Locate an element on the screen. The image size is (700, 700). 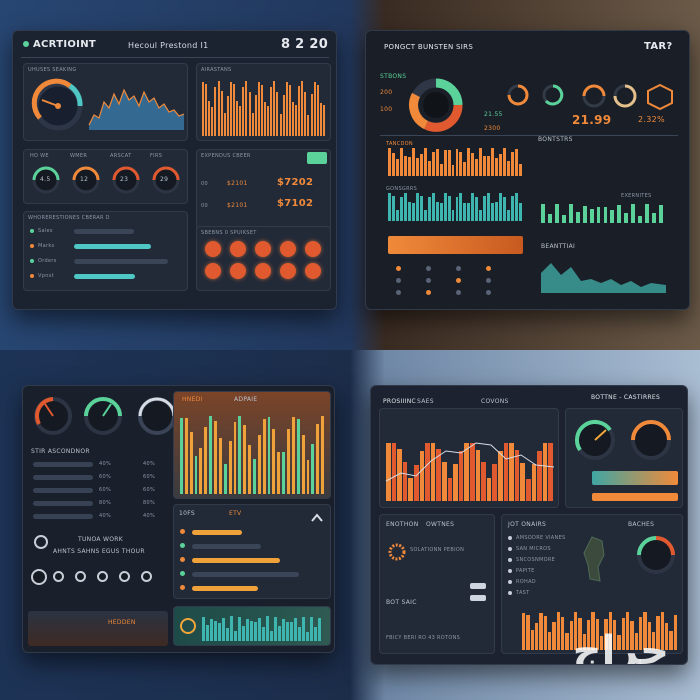
main-bar-chart-card: HNEDI ADPAIE is located at coordinates (252, 445).